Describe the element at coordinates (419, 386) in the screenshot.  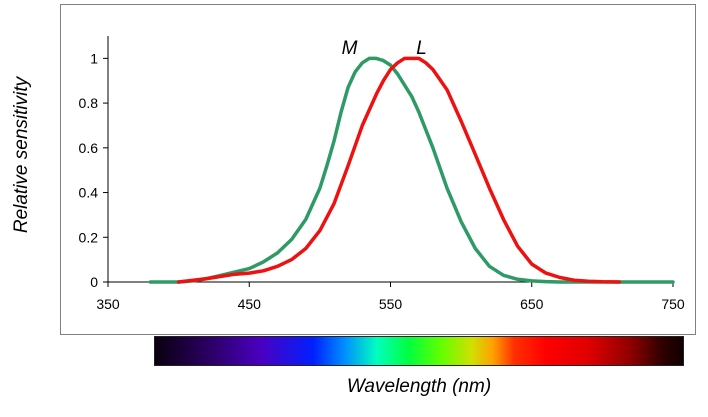
I see `x-axis-title: Wavelength (nm)` at that location.